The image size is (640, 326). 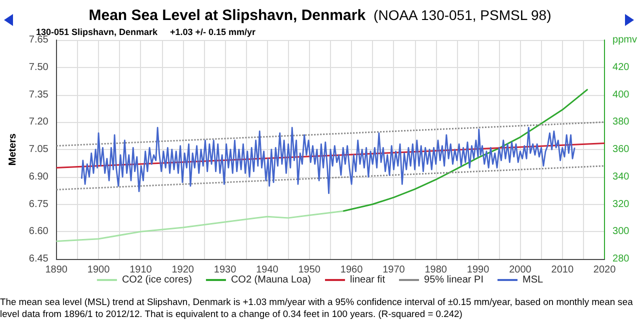 What do you see at coordinates (621, 176) in the screenshot?
I see `y2-tick-label: 340` at bounding box center [621, 176].